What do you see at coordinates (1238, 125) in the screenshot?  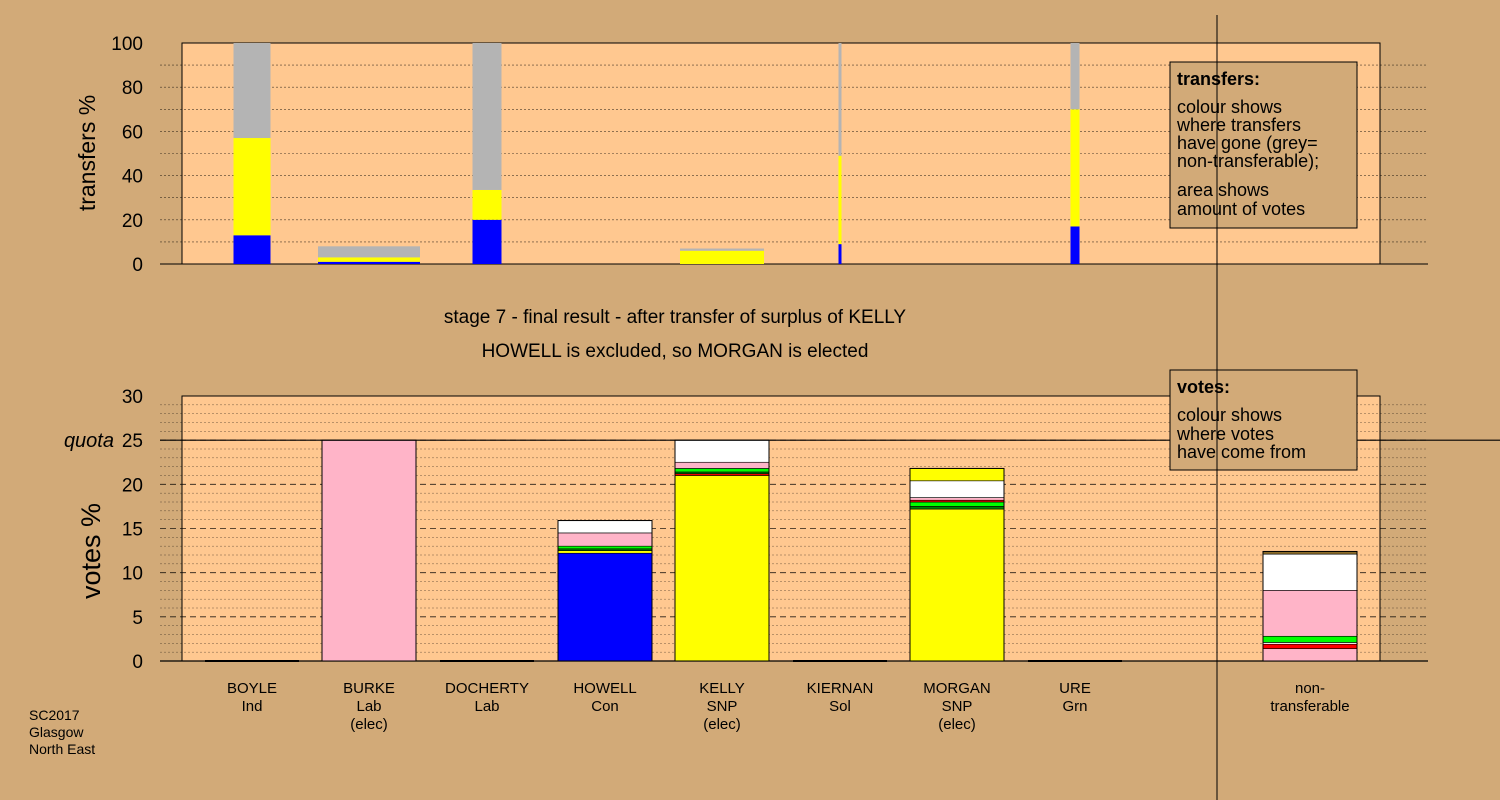 I see `transfers-legend-line-2: where transfers` at bounding box center [1238, 125].